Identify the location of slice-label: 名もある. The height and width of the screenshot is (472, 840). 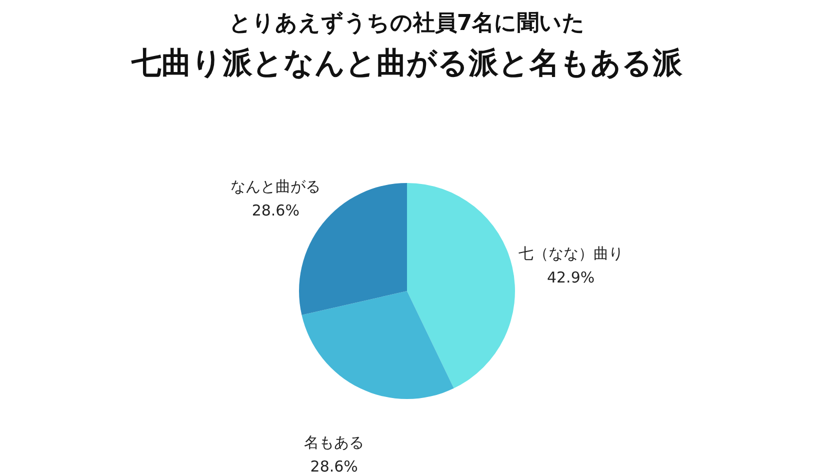
(334, 442).